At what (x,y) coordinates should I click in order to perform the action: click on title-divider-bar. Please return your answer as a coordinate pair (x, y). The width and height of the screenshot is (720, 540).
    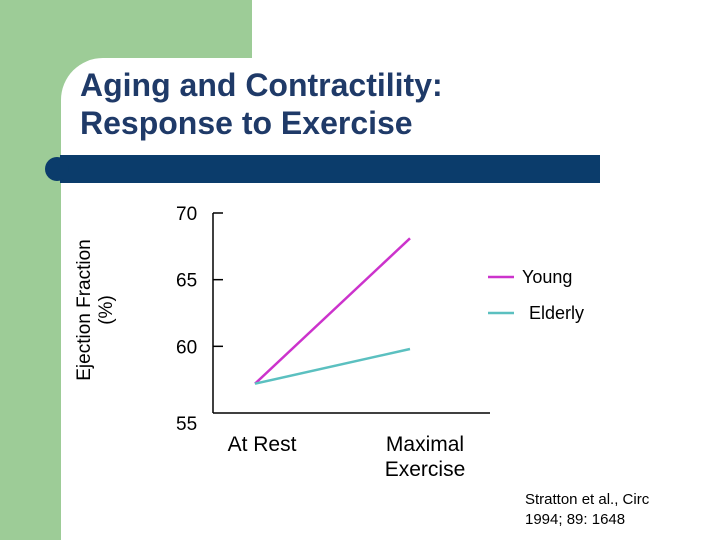
    Looking at the image, I should click on (330, 169).